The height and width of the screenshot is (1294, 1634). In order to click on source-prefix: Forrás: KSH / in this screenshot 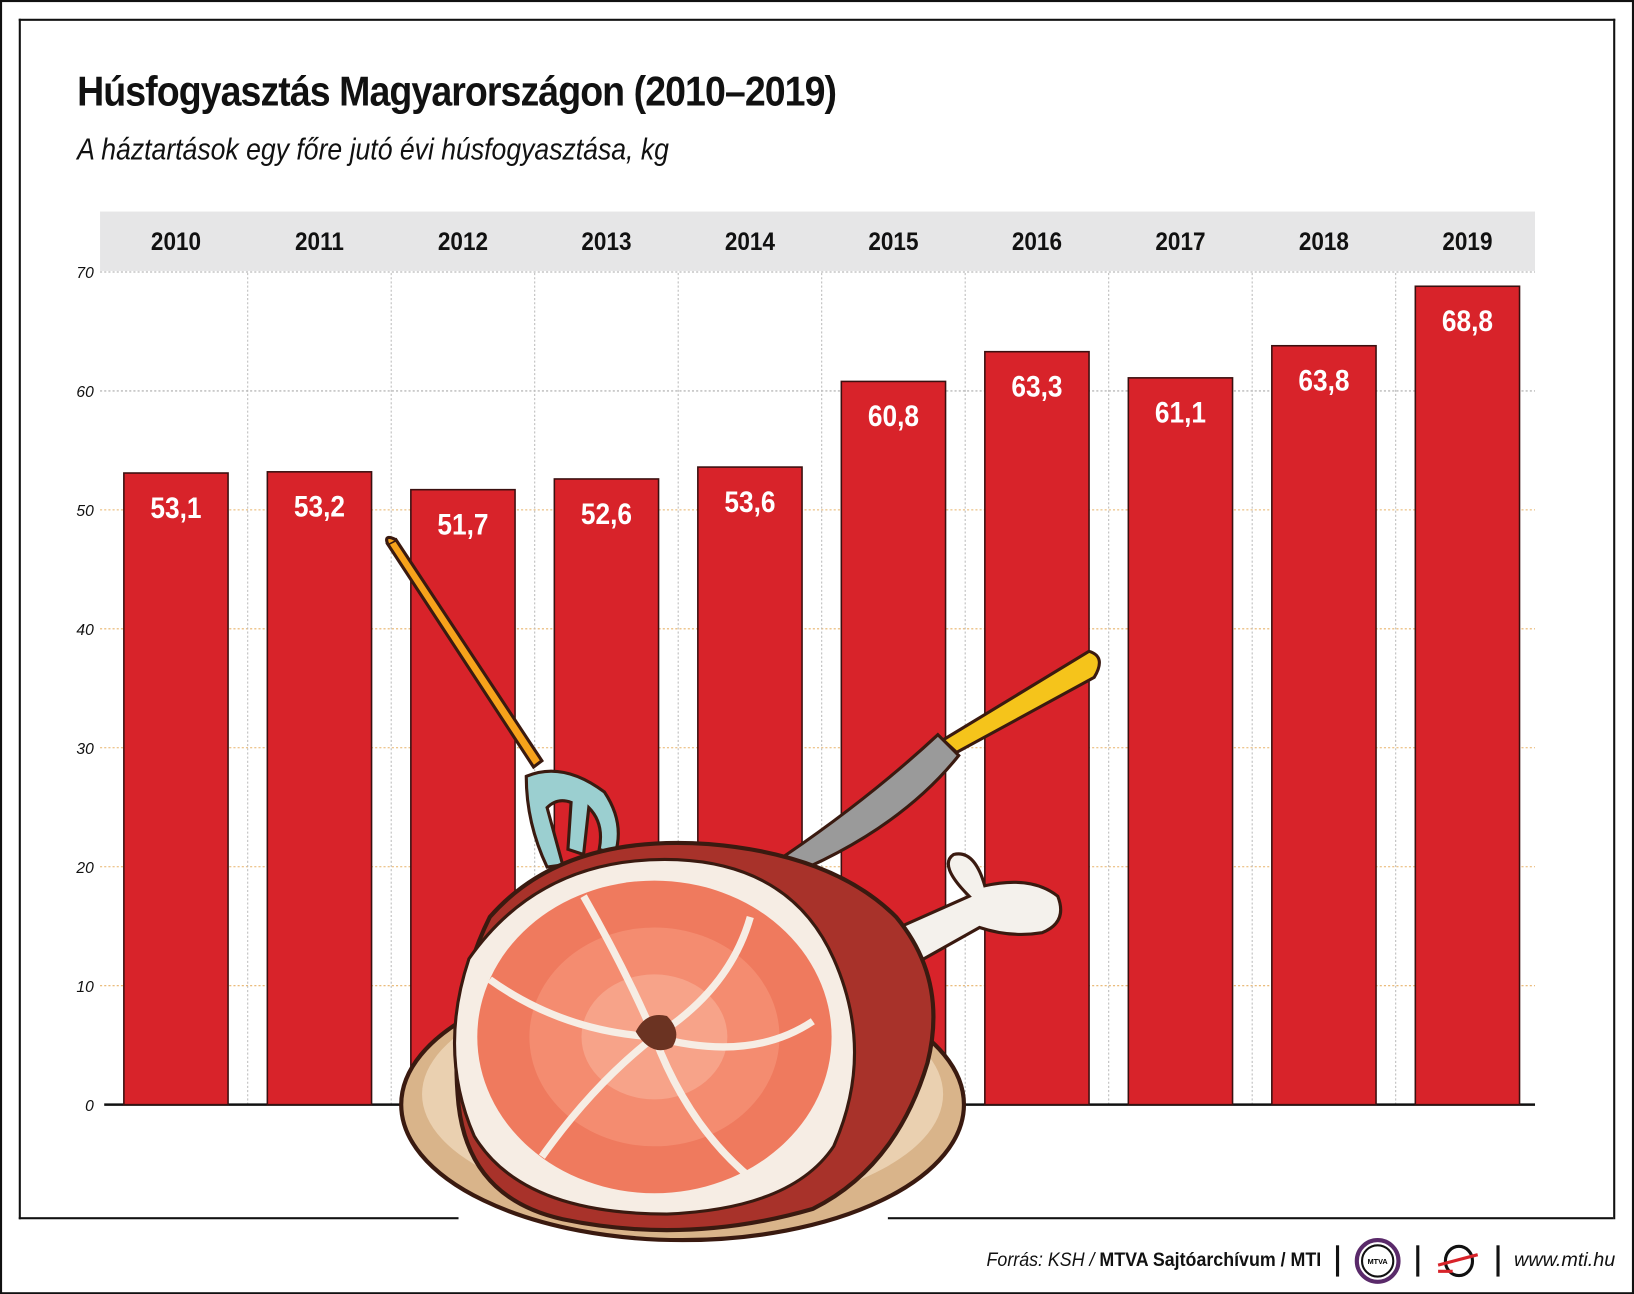, I will do `click(1043, 1260)`.